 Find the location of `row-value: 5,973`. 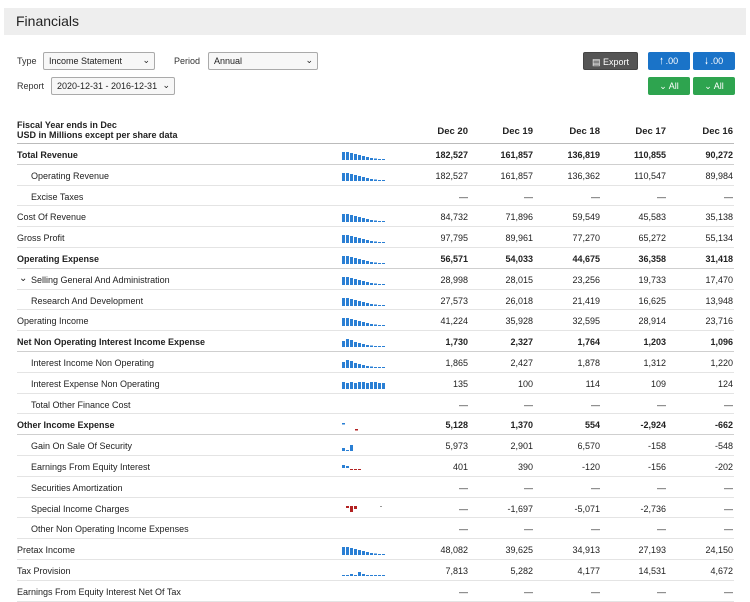

row-value: 5,973 is located at coordinates (456, 446).